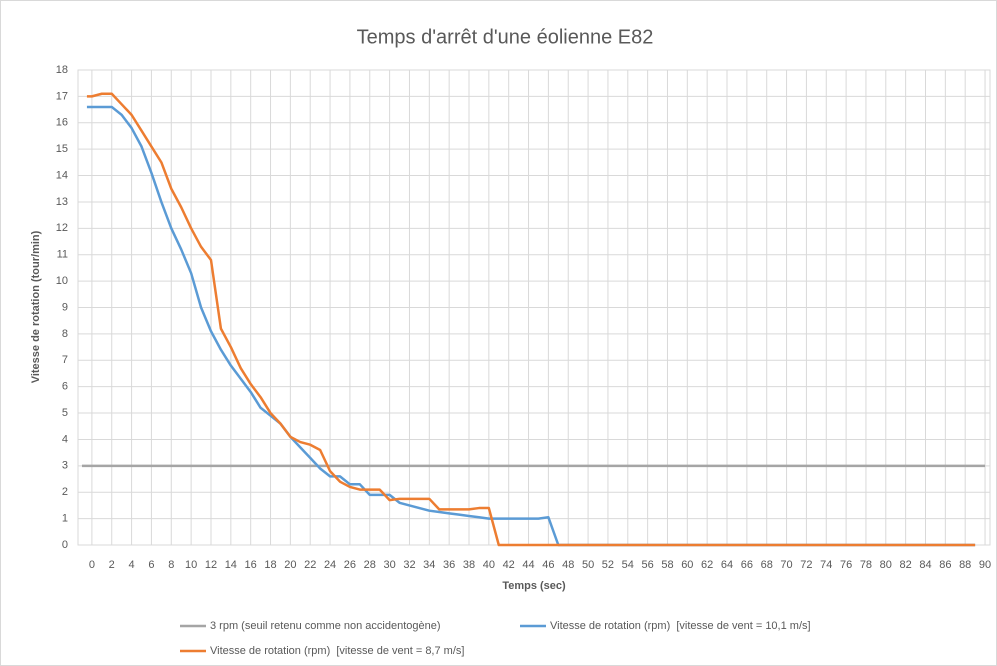 This screenshot has width=997, height=666. What do you see at coordinates (62, 281) in the screenshot?
I see `y-tick-label: 10` at bounding box center [62, 281].